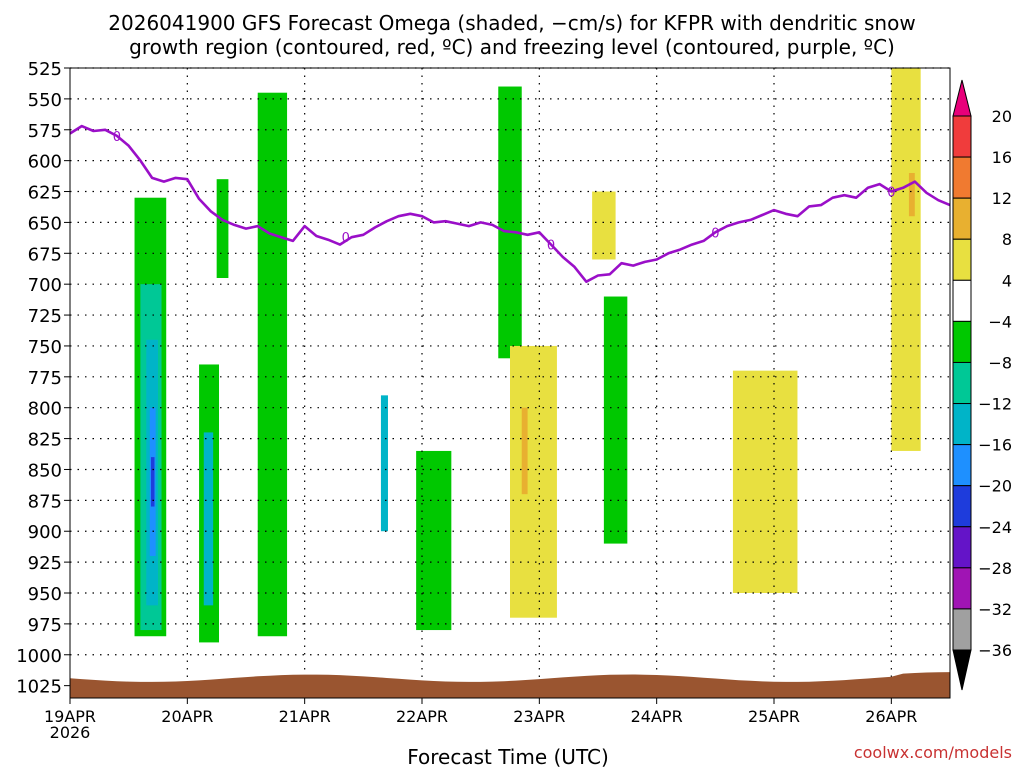 This screenshot has width=1024, height=768. I want to click on colorbar-label: −28, so click(995, 568).